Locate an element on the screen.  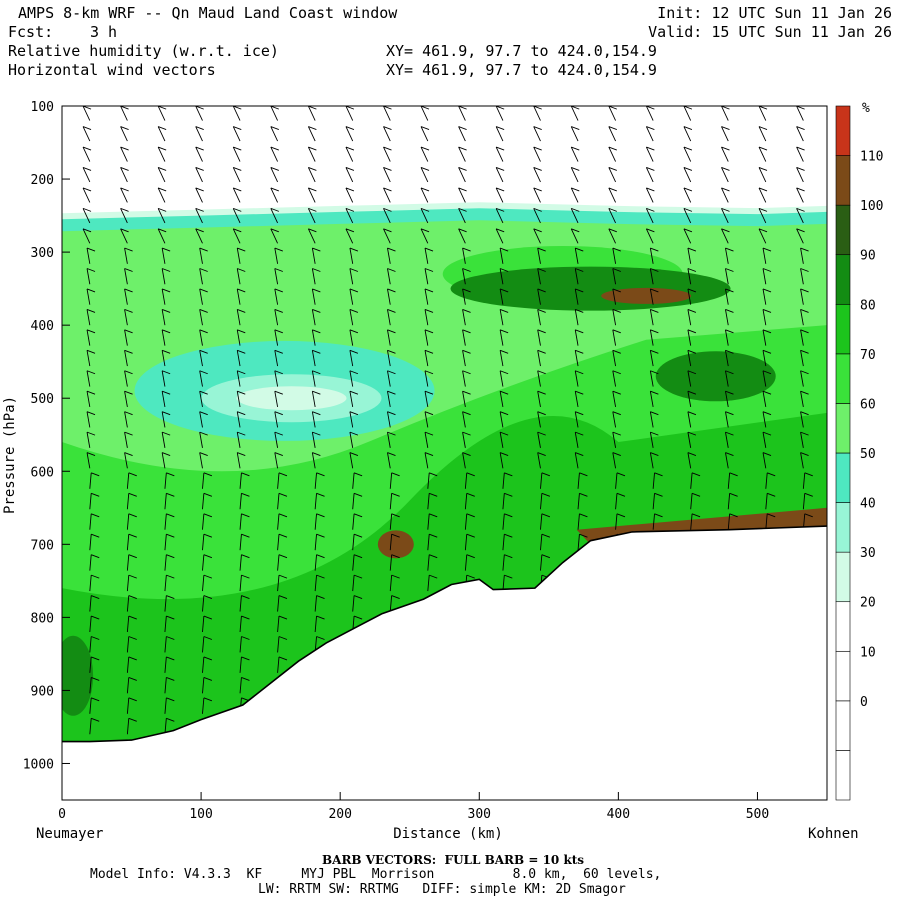
colorbar-label: 110 is located at coordinates (871, 157).